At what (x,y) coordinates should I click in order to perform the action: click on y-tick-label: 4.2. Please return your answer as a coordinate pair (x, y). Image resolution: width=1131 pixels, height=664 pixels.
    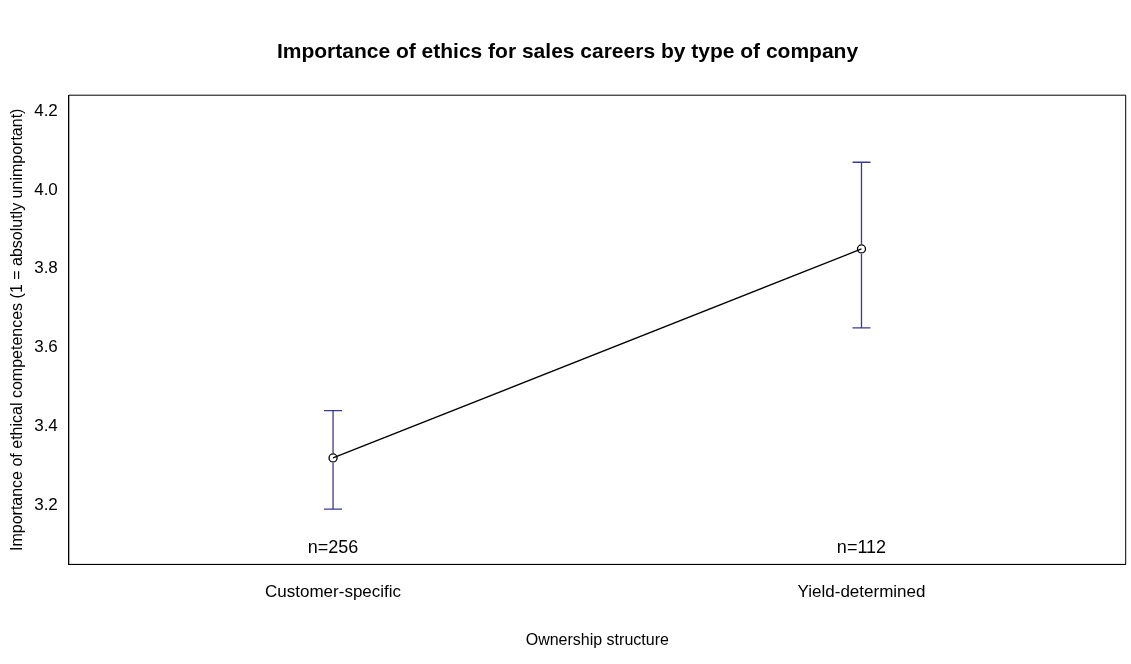
    Looking at the image, I should click on (46, 110).